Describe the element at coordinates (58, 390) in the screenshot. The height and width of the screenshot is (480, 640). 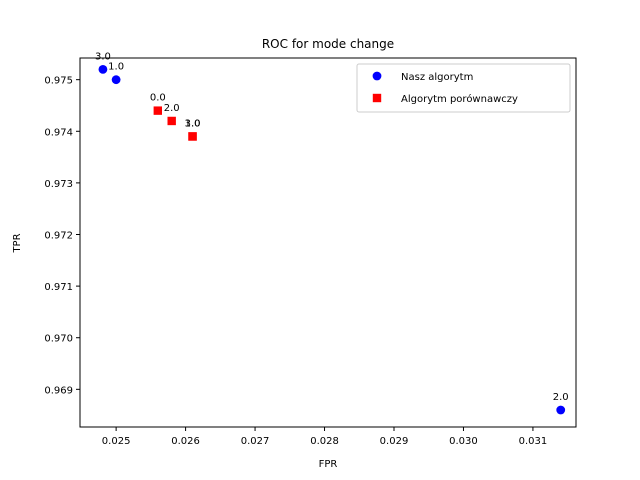
I see `y-tick-label: 0.969` at that location.